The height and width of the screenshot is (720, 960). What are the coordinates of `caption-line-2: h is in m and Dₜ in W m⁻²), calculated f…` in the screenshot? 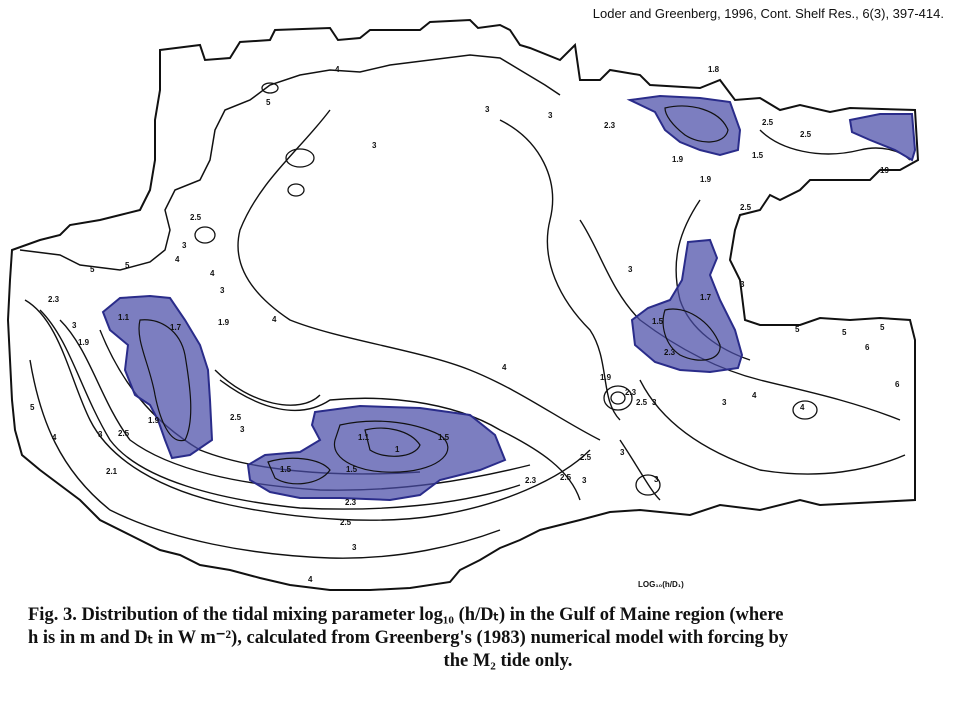 It's located at (408, 638).